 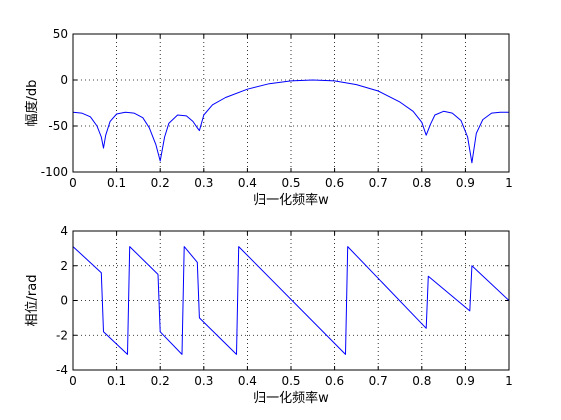 What do you see at coordinates (58, 126) in the screenshot?
I see `y-tick-label: -50` at bounding box center [58, 126].